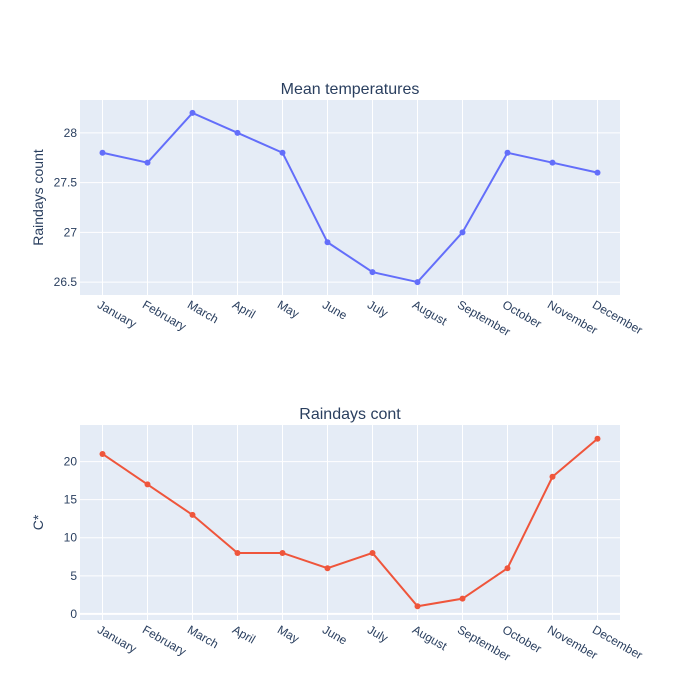 This screenshot has width=700, height=700. Describe the element at coordinates (66, 207) in the screenshot. I see `y-tick-labels: 26.5 27 27.5 28` at that location.